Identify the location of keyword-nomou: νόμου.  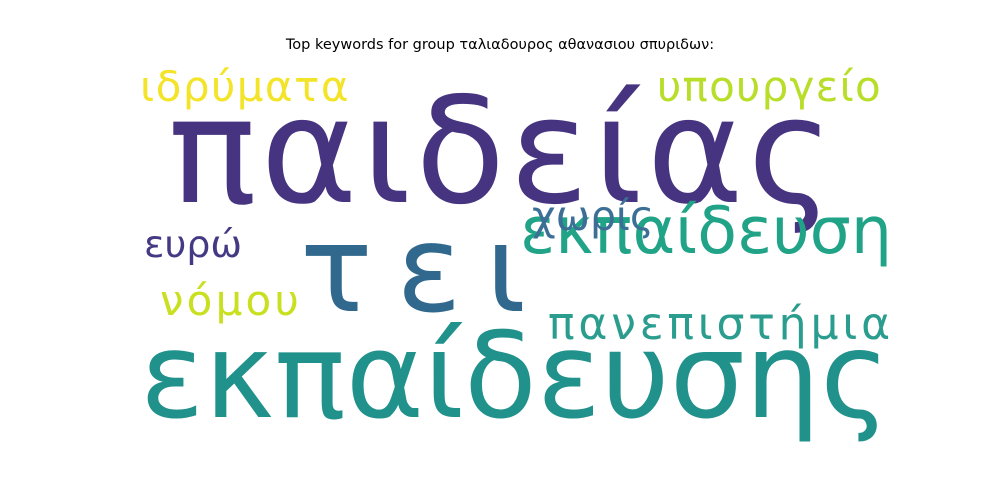
(231, 300).